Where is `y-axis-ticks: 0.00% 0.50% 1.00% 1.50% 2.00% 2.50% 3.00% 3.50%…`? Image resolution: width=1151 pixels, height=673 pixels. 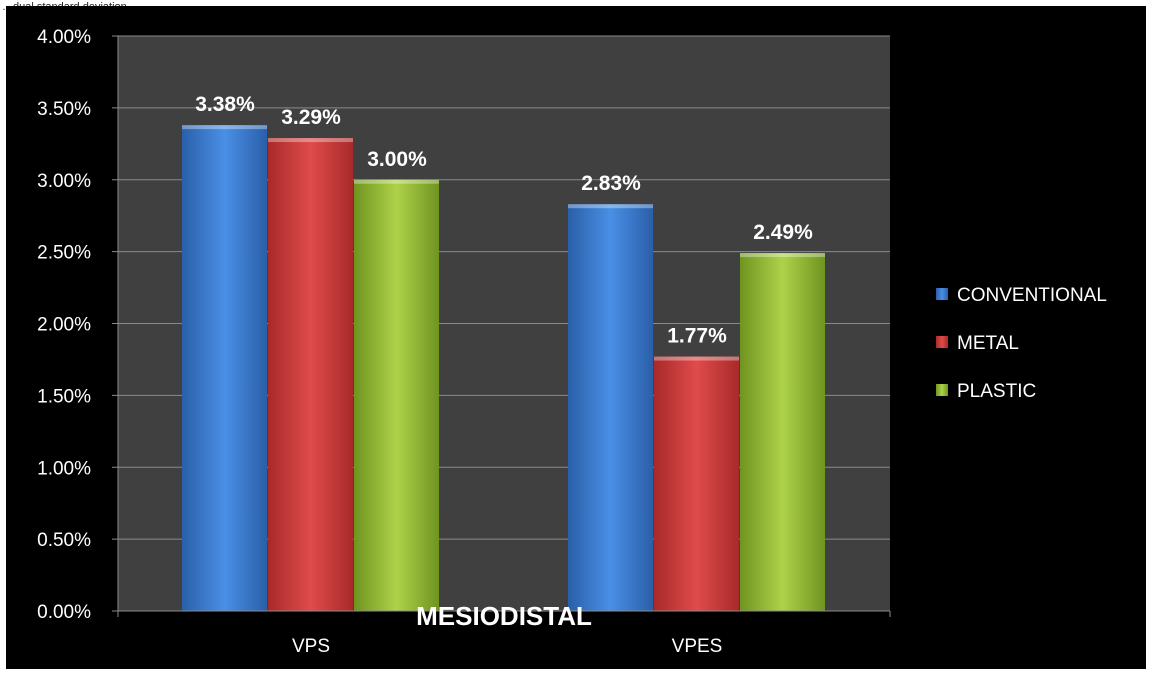 y-axis-ticks: 0.00% 0.50% 1.00% 1.50% 2.00% 2.50% 3.00% 3.50%… is located at coordinates (64, 325).